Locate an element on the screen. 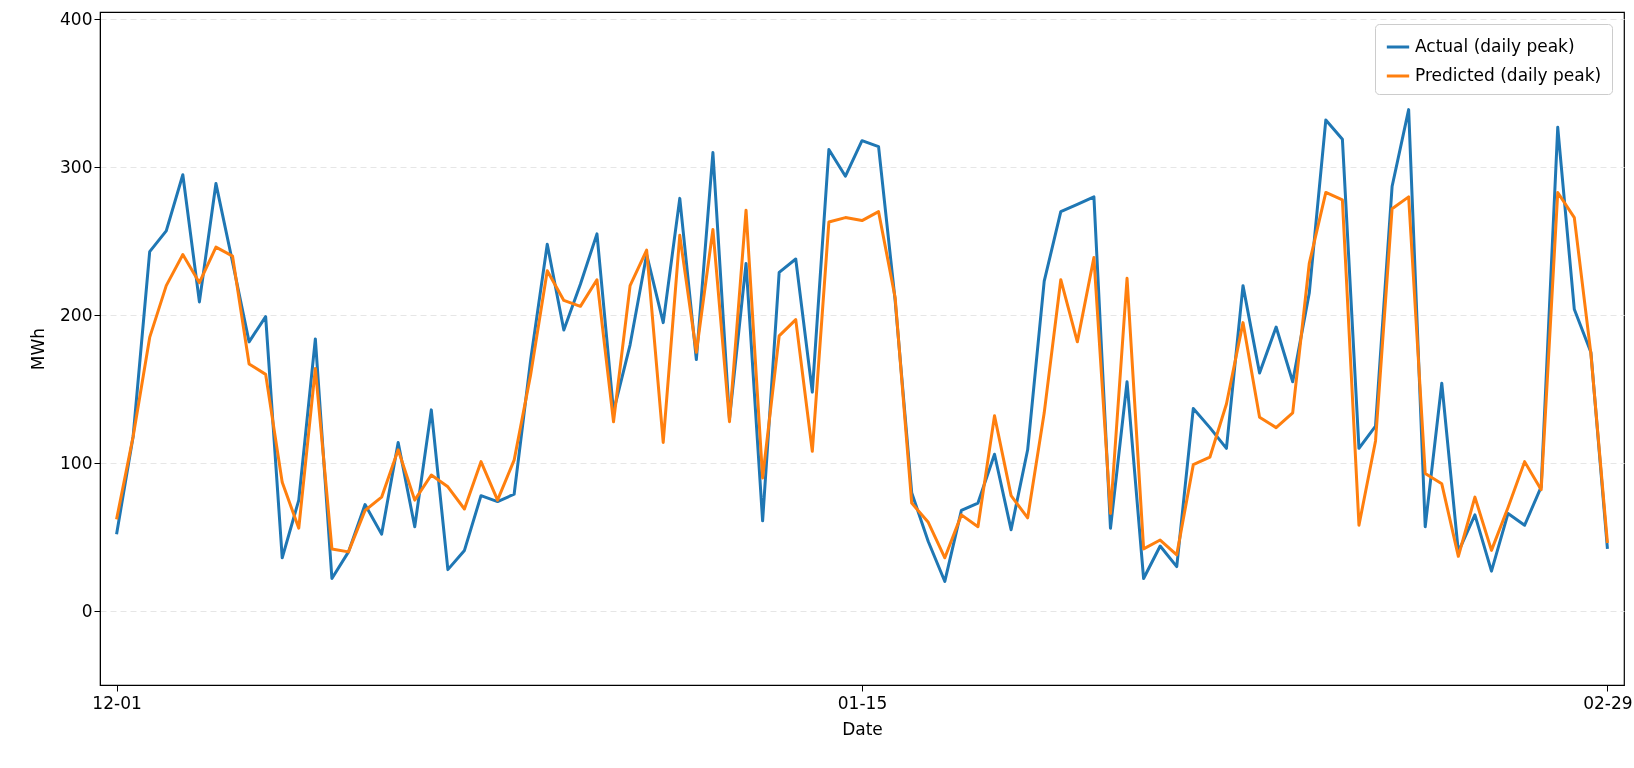 This screenshot has height=768, width=1634. legend-label: Actual (daily peak) is located at coordinates (1495, 46).